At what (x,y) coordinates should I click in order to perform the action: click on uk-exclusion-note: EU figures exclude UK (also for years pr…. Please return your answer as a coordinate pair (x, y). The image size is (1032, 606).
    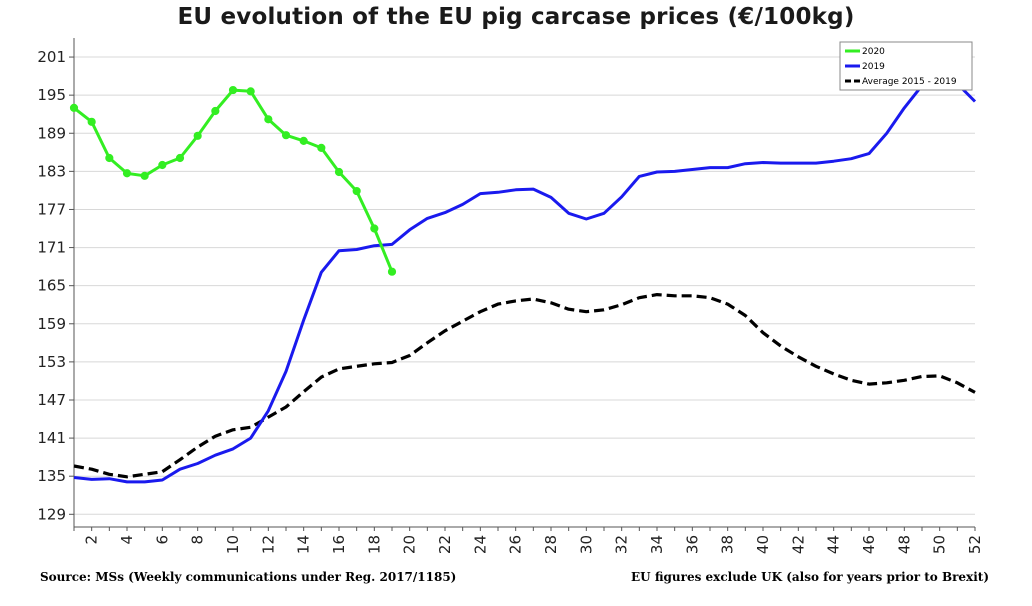
    Looking at the image, I should click on (810, 577).